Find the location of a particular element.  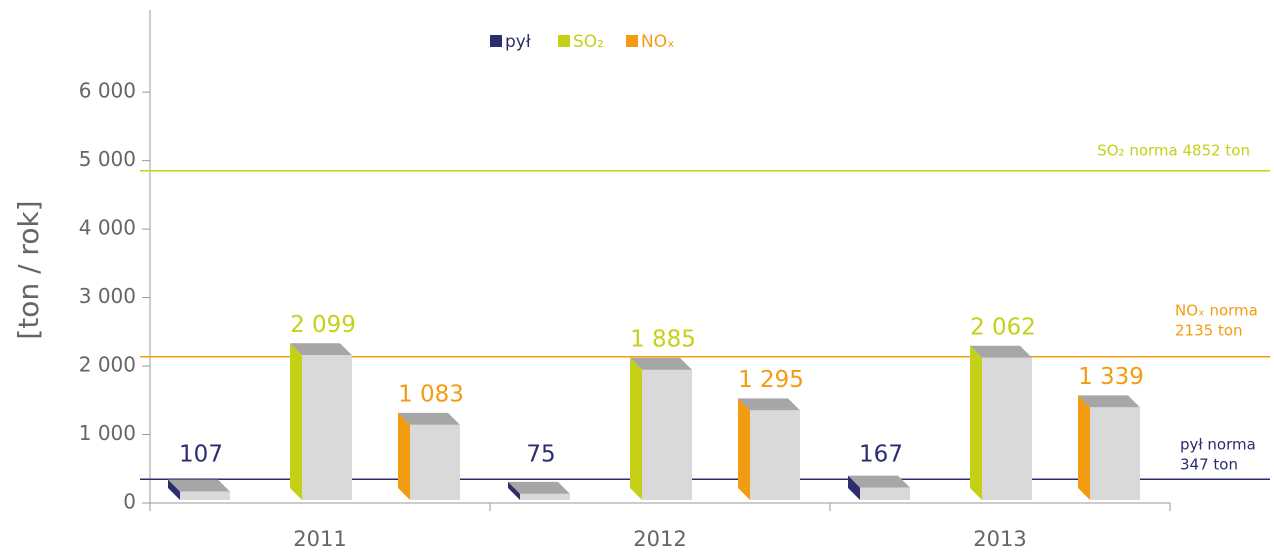

data-label: 75 is located at coordinates (540, 455).